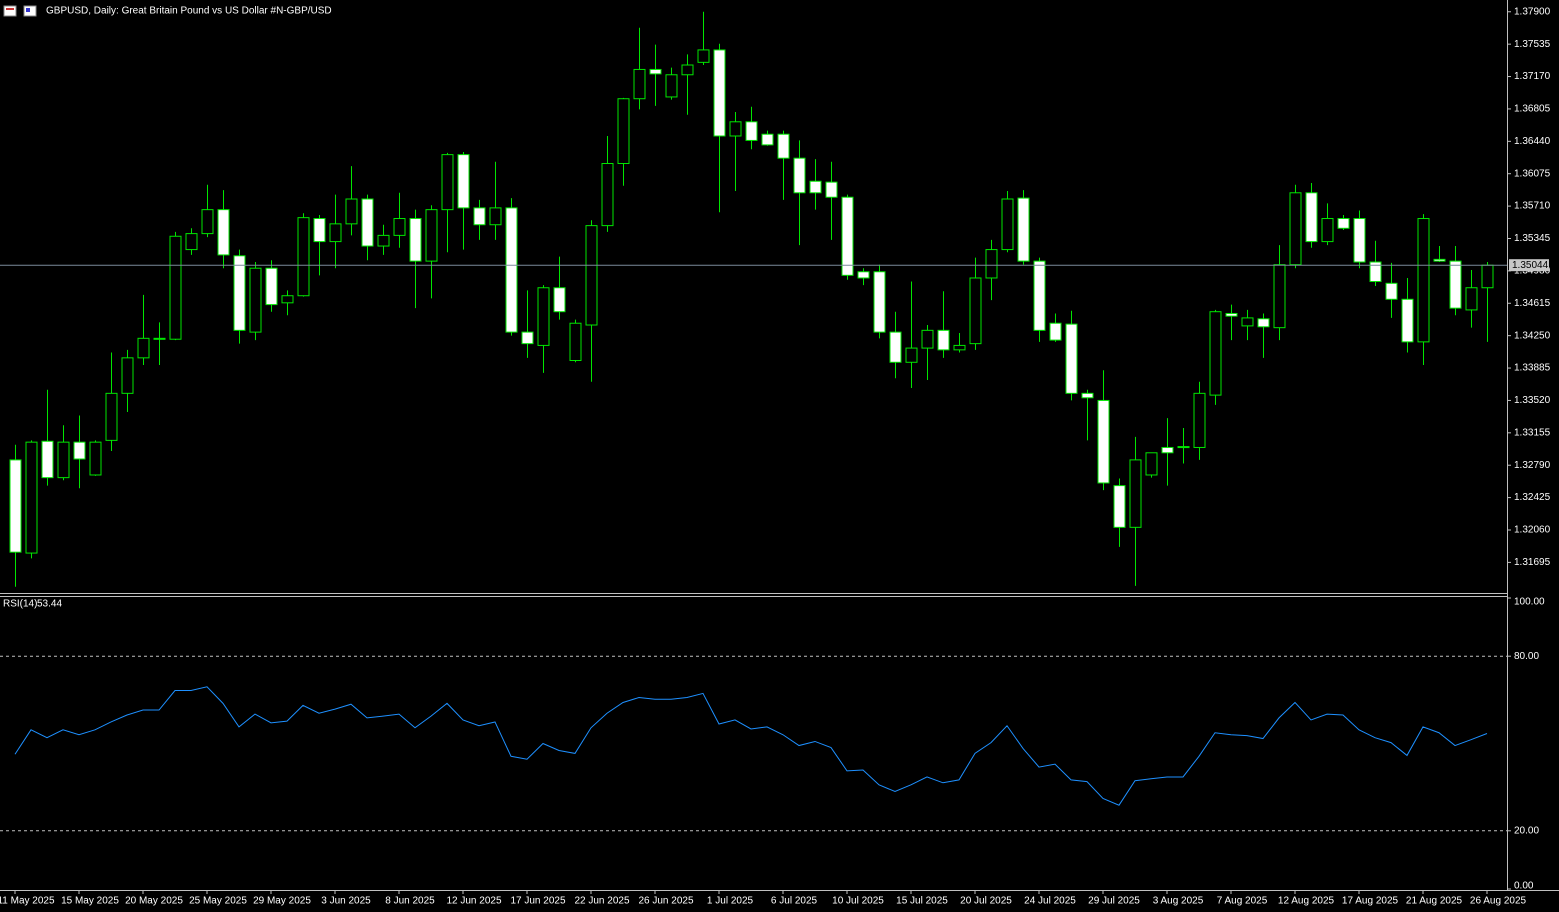 The image size is (1559, 912). I want to click on y-tick-label: 1.33520, so click(1532, 400).